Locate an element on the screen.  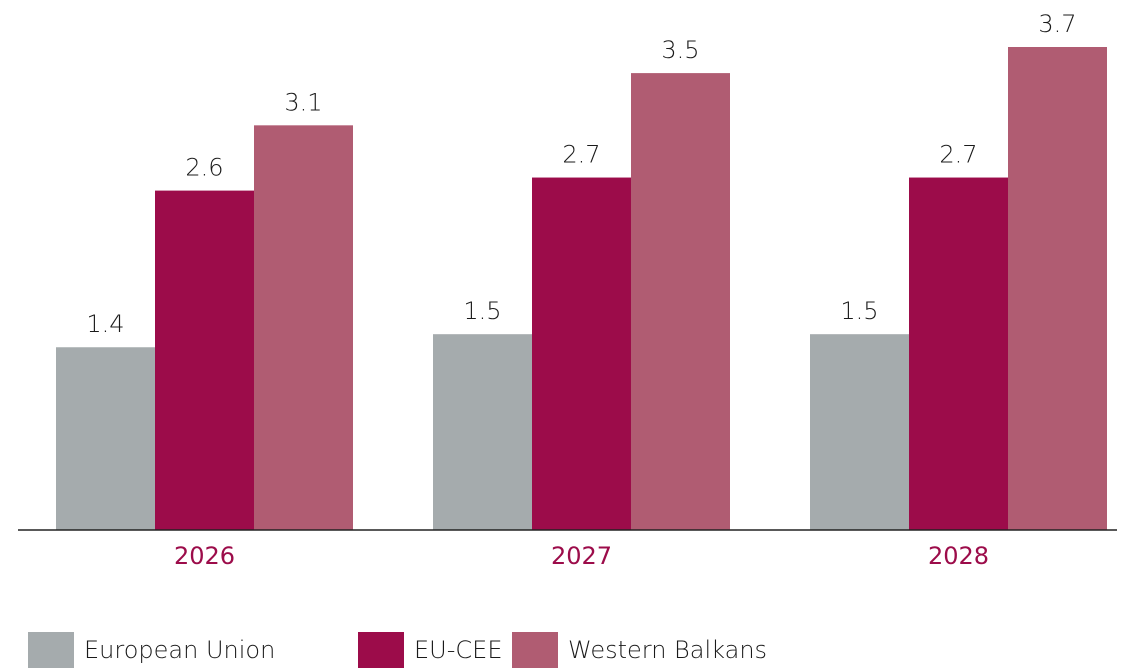
legend-label: EU-CEE is located at coordinates (458, 650).